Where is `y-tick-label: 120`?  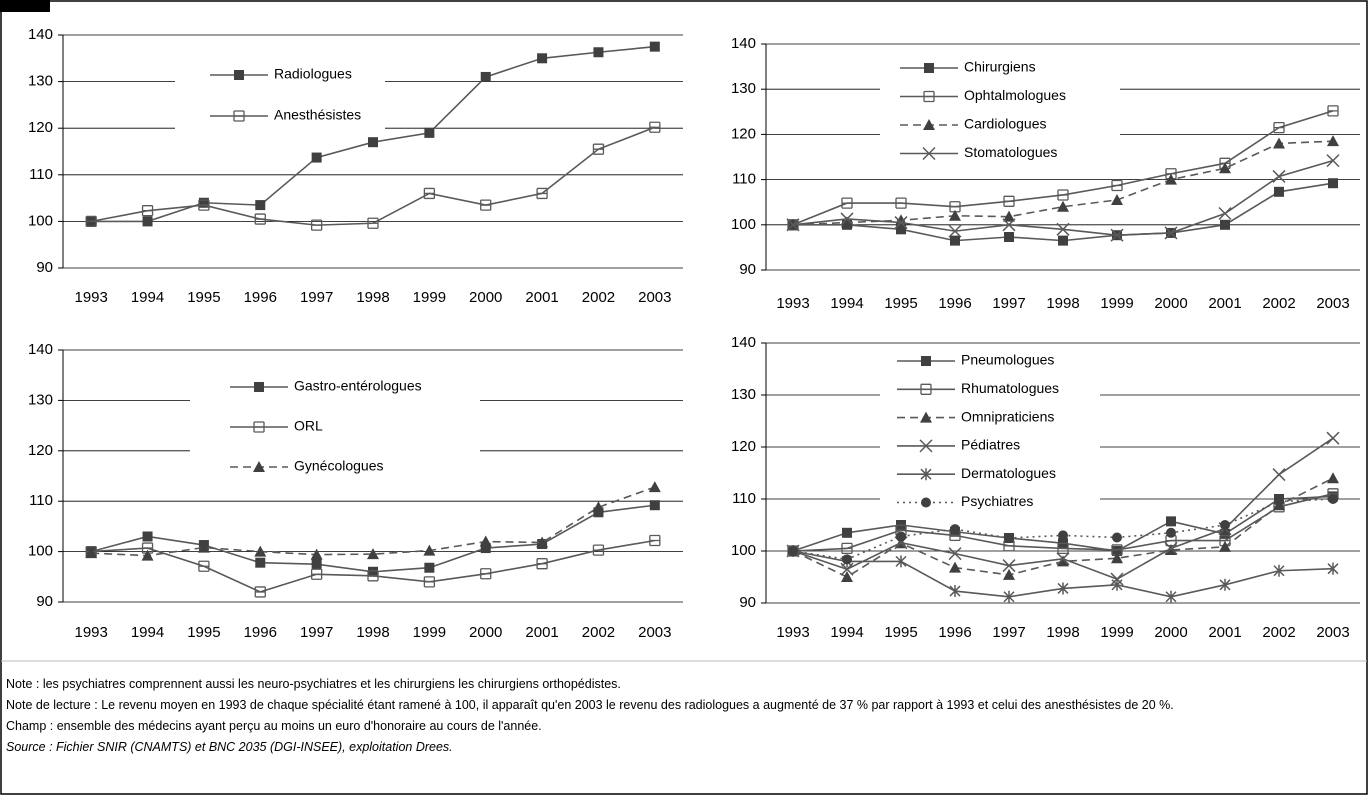
y-tick-label: 120 is located at coordinates (40, 450).